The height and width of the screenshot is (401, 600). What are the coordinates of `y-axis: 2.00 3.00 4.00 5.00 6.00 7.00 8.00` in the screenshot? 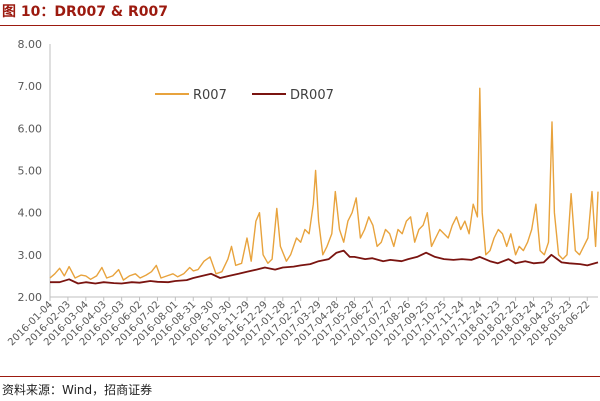 It's located at (34, 171).